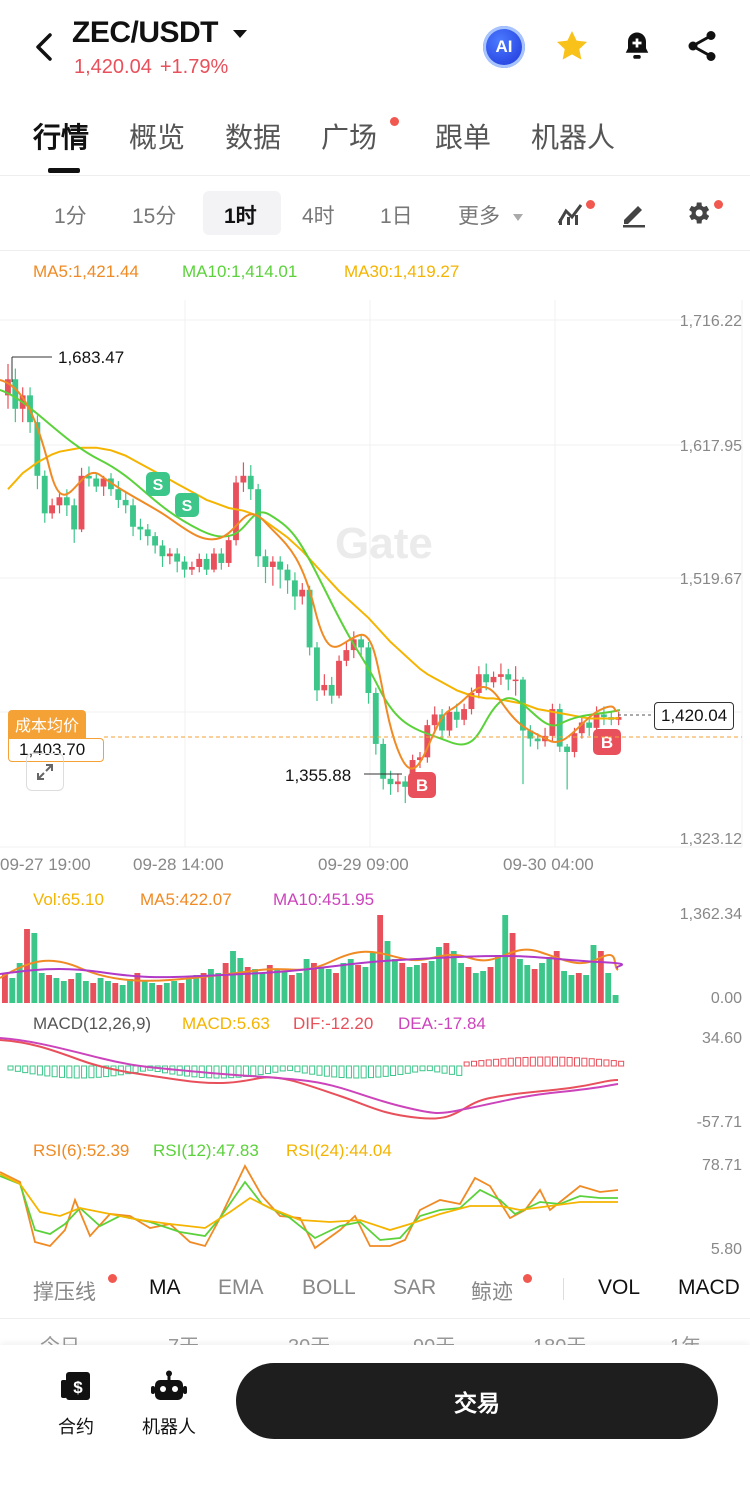 This screenshot has width=750, height=1488. Describe the element at coordinates (698, 215) in the screenshot. I see `chart-settings-gear-icon` at that location.